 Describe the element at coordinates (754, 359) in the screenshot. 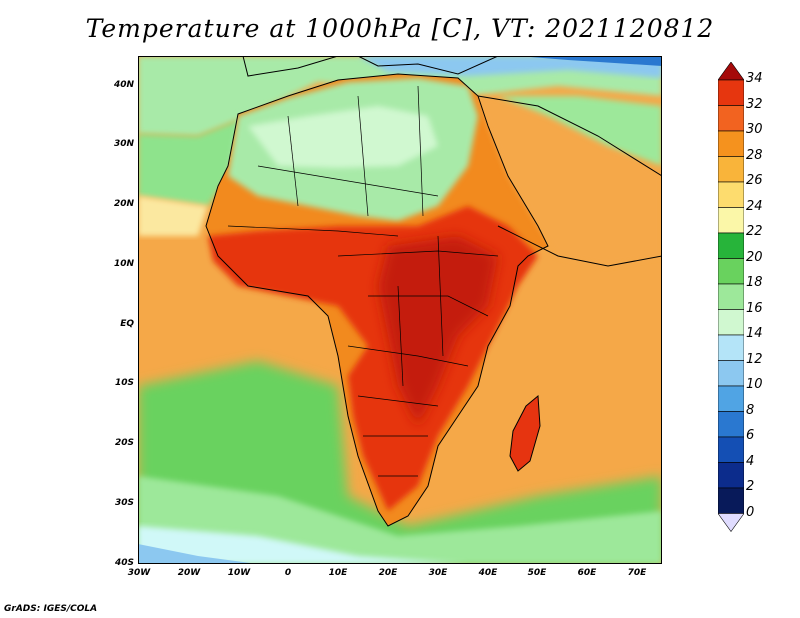

I see `colorbar-label: 12` at that location.